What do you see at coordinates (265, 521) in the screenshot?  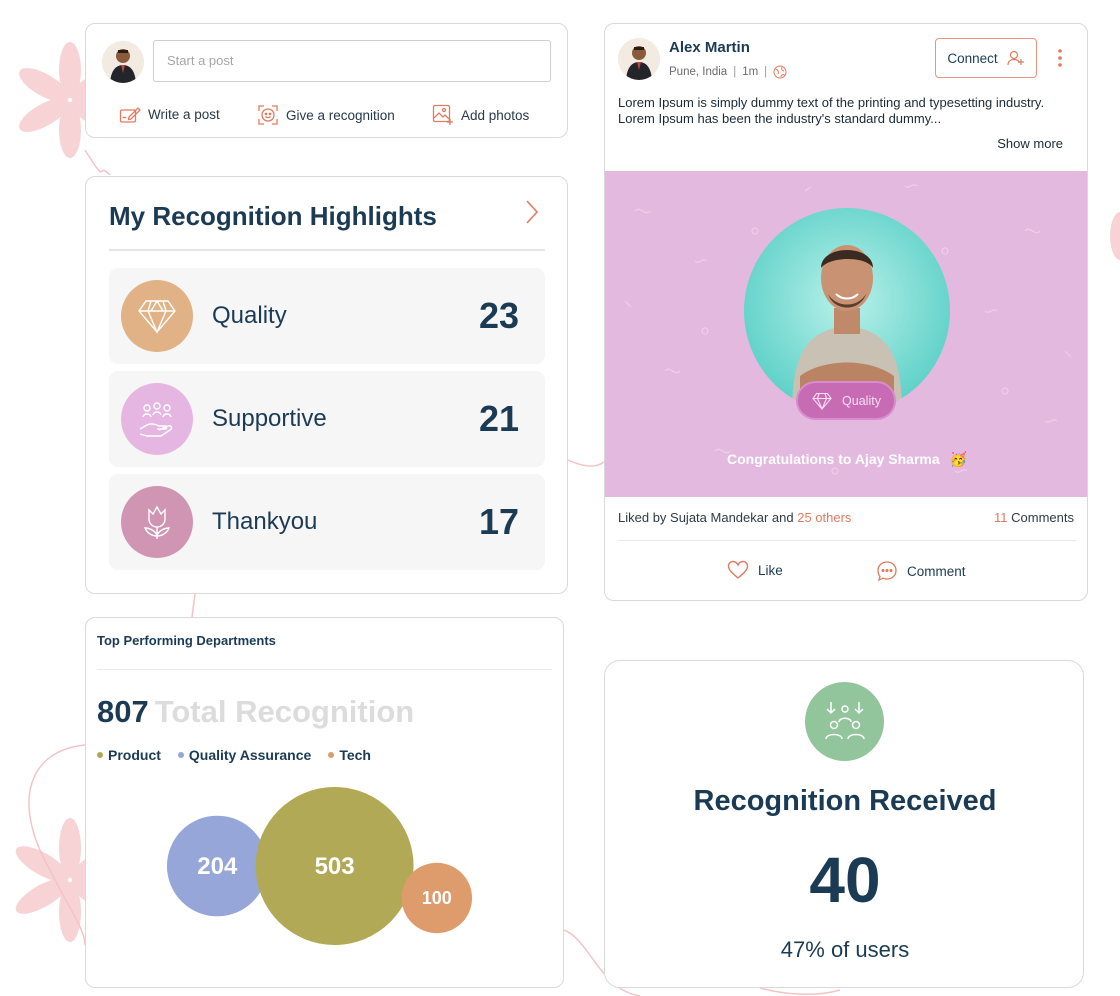 I see `highlight-label: Thankyou` at bounding box center [265, 521].